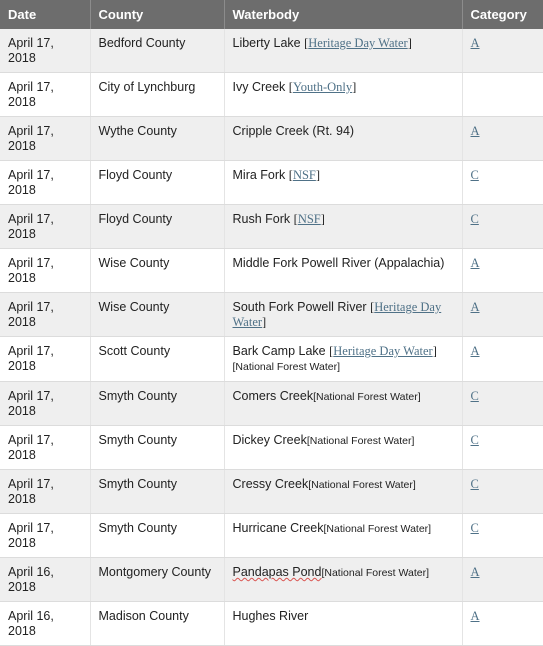 Image resolution: width=543 pixels, height=646 pixels. What do you see at coordinates (266, 43) in the screenshot?
I see `waterbody-name: Liberty Lake` at bounding box center [266, 43].